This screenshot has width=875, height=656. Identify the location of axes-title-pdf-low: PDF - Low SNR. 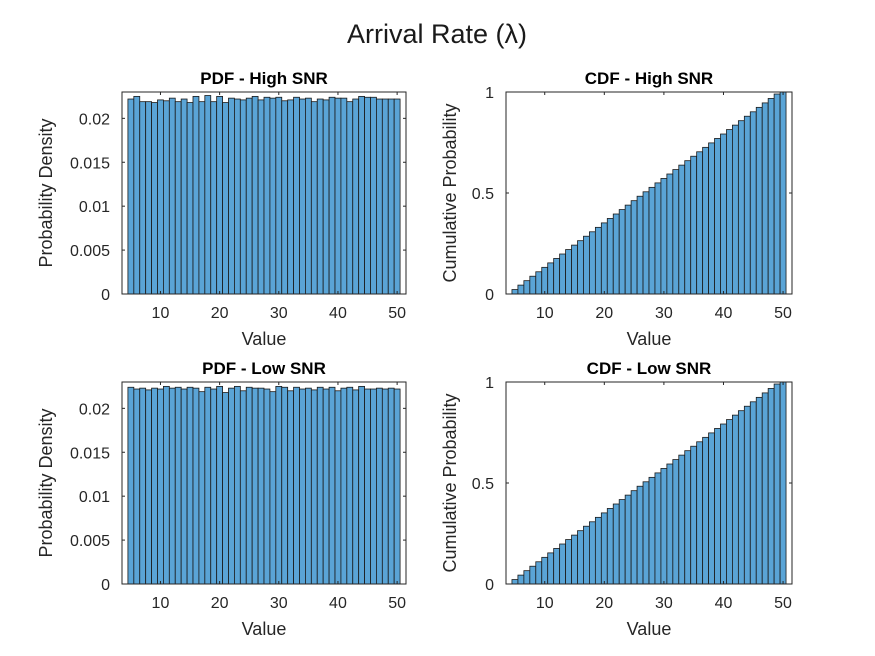
(264, 368).